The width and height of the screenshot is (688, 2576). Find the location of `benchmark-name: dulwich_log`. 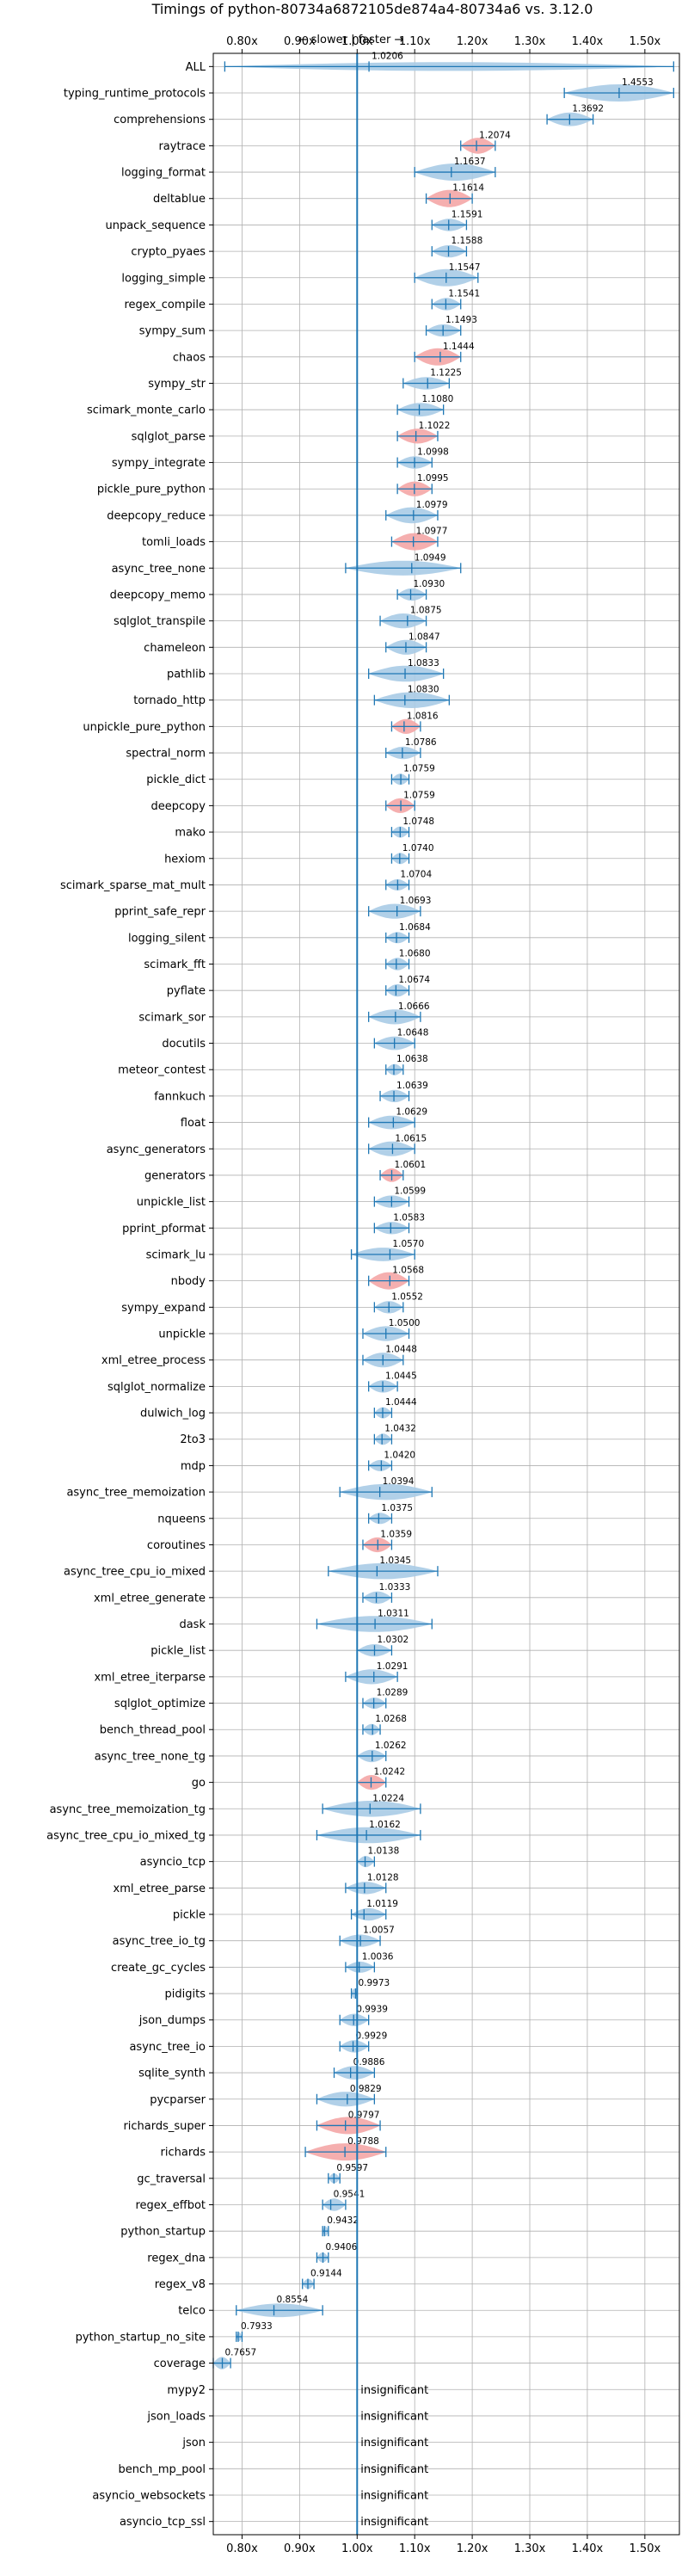

benchmark-name: dulwich_log is located at coordinates (173, 1414).